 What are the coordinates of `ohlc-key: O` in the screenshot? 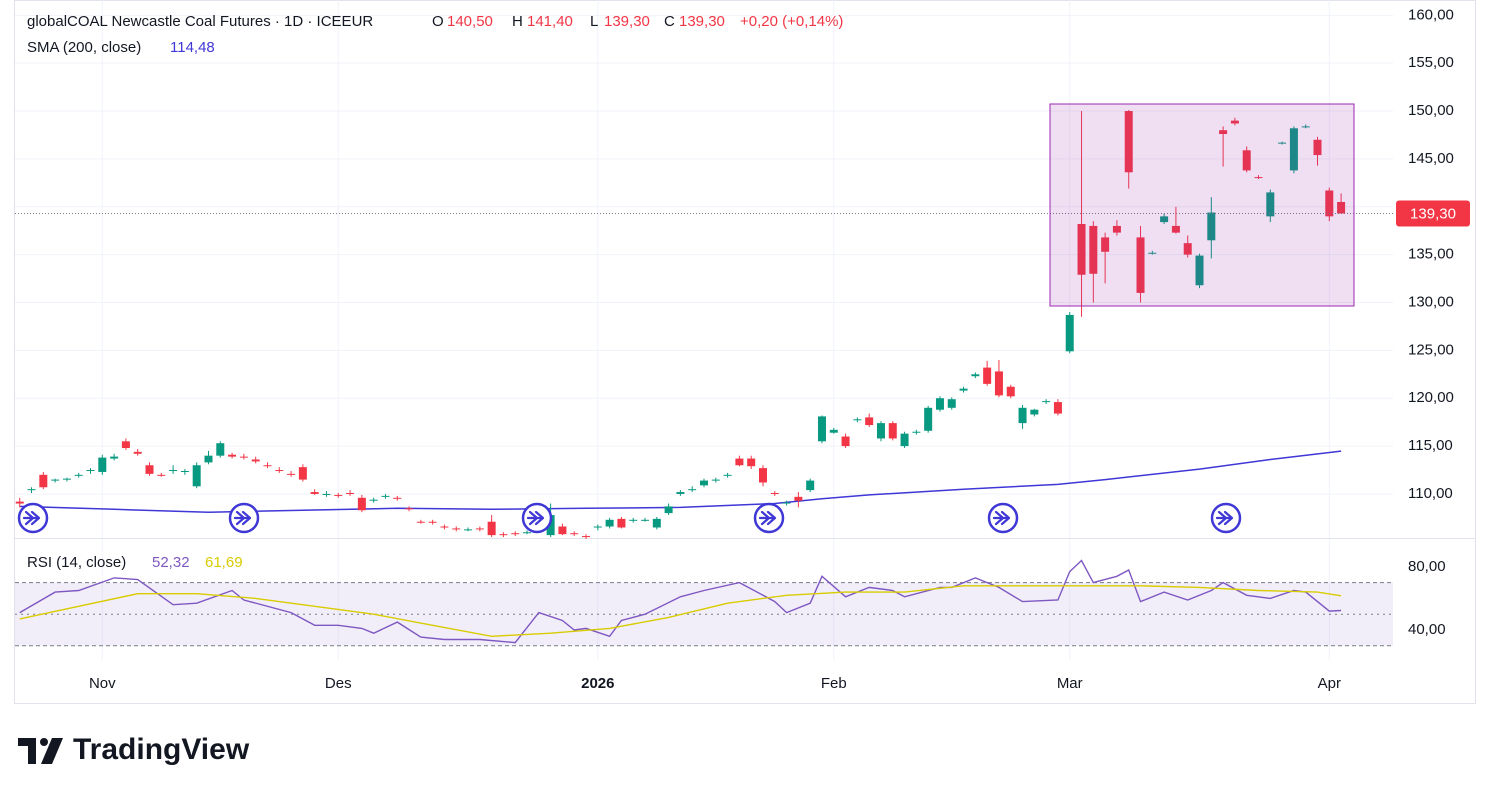 It's located at (438, 21).